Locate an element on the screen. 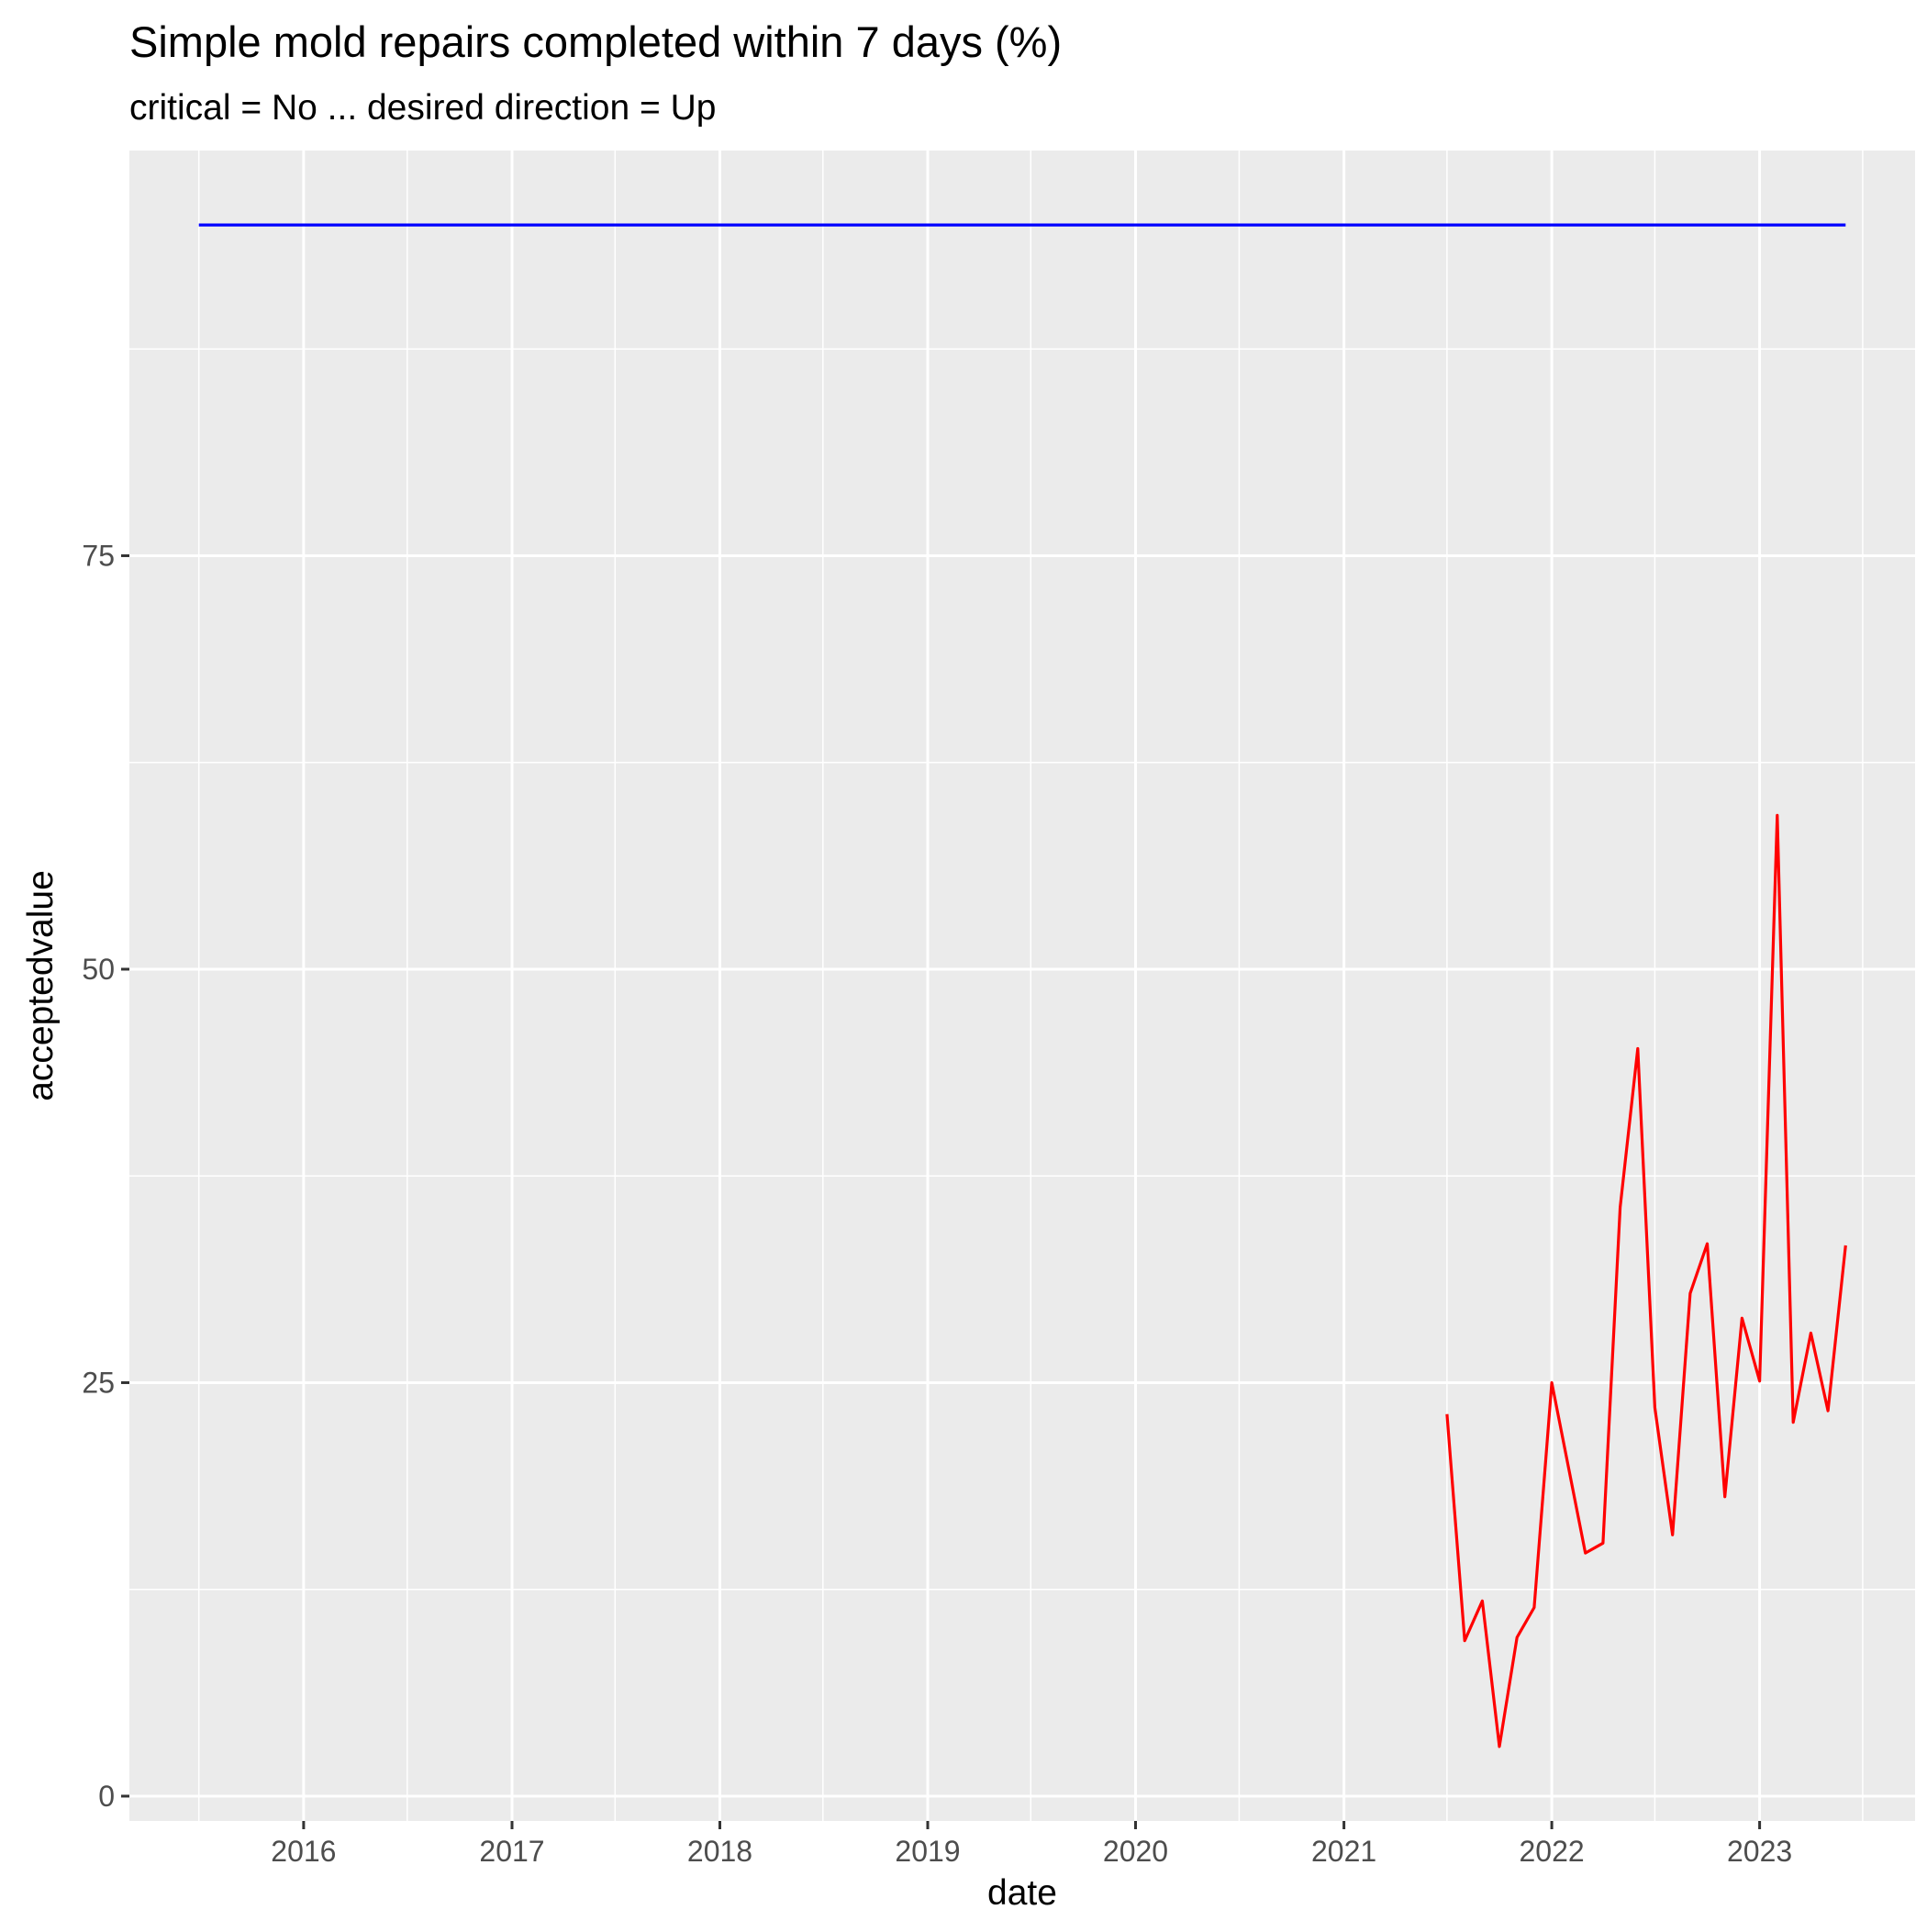 The width and height of the screenshot is (1927, 1932). x-tick-label: 2019 is located at coordinates (927, 1851).